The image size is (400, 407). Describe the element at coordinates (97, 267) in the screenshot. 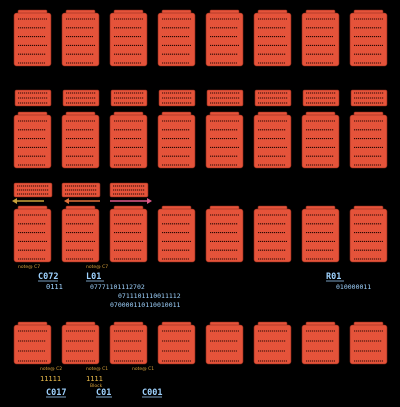

I see `tag-note-2: note@ C7` at that location.